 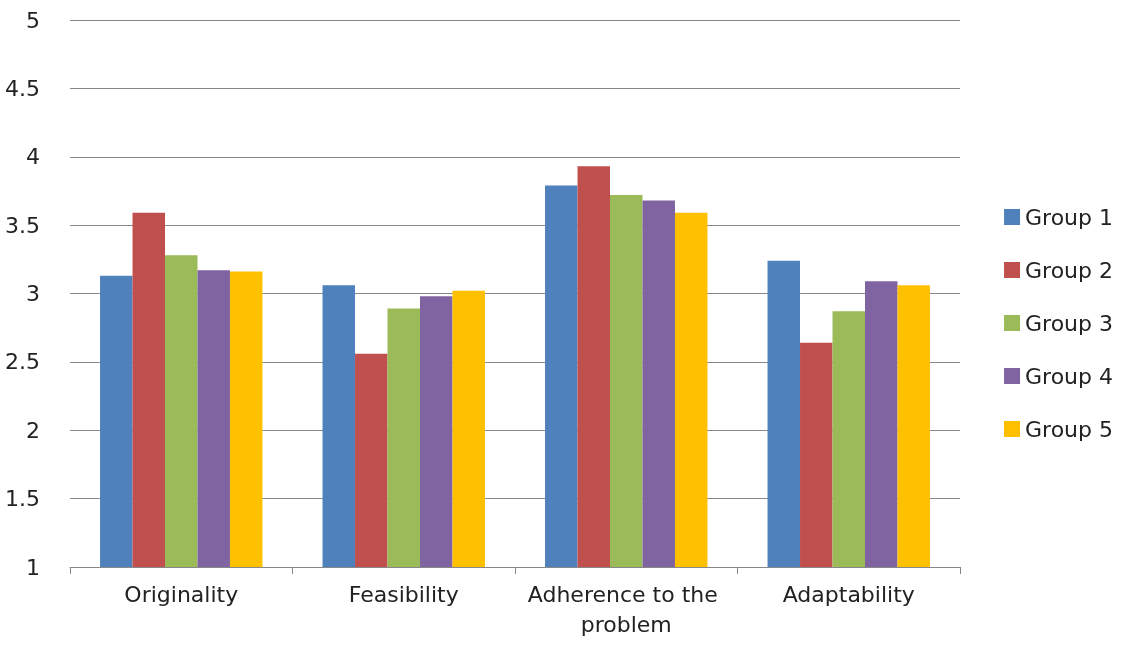 What do you see at coordinates (33, 430) in the screenshot?
I see `y-tick-label: 2` at bounding box center [33, 430].